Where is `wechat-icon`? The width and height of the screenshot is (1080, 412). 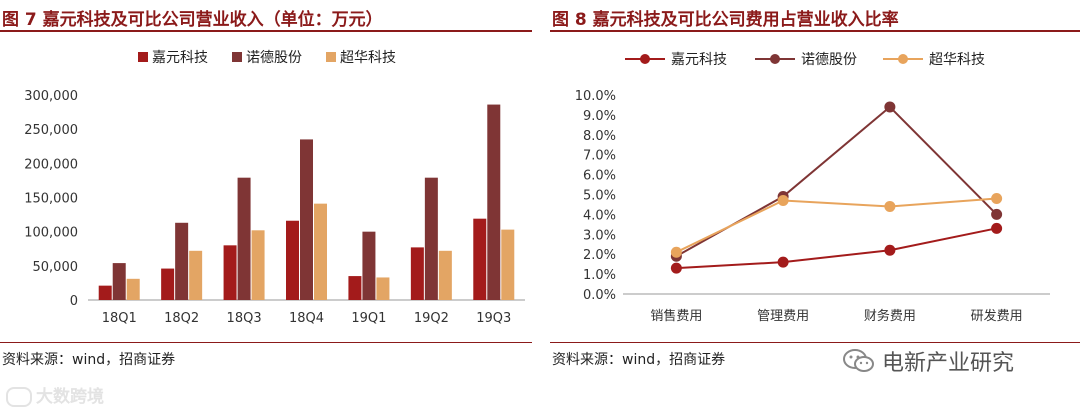 wechat-icon is located at coordinates (858, 360).